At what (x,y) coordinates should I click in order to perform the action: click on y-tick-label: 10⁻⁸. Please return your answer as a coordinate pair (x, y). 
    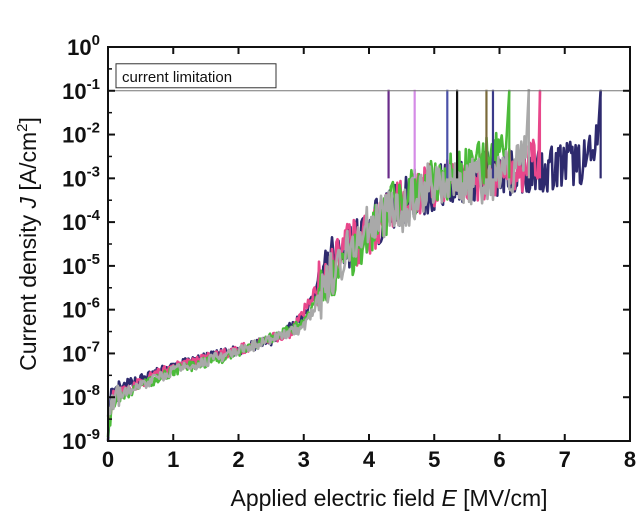
    Looking at the image, I should click on (81, 396).